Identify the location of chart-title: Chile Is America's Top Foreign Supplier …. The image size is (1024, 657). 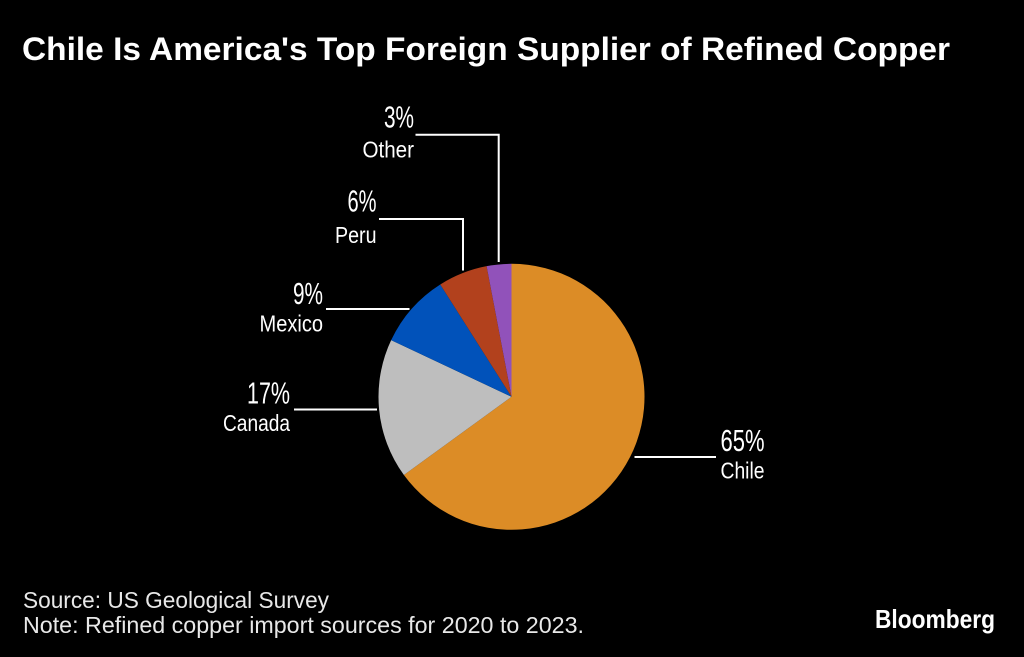
(486, 49).